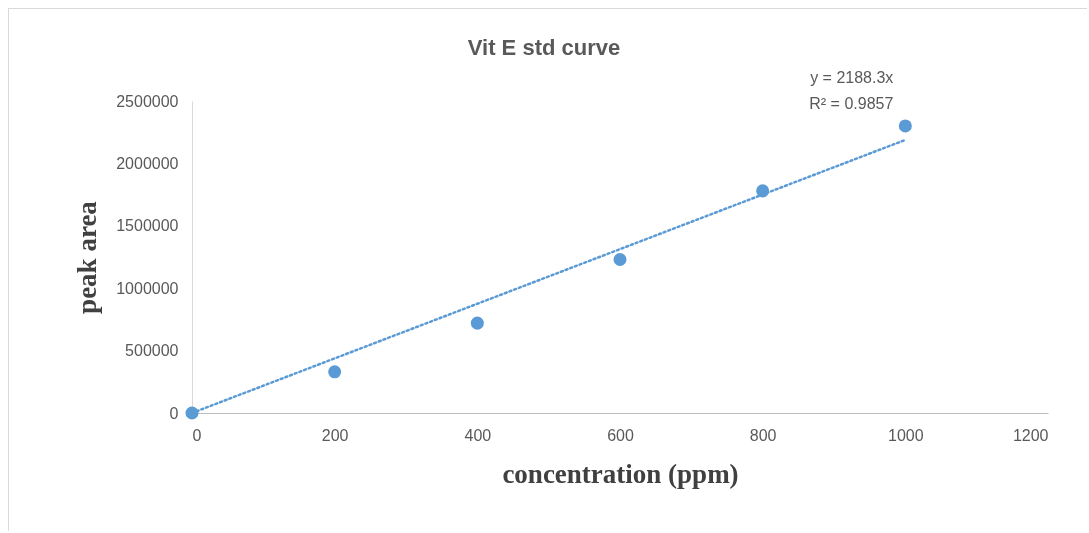  Describe the element at coordinates (620, 473) in the screenshot. I see `x-axis-title: concentration (ppm)` at that location.